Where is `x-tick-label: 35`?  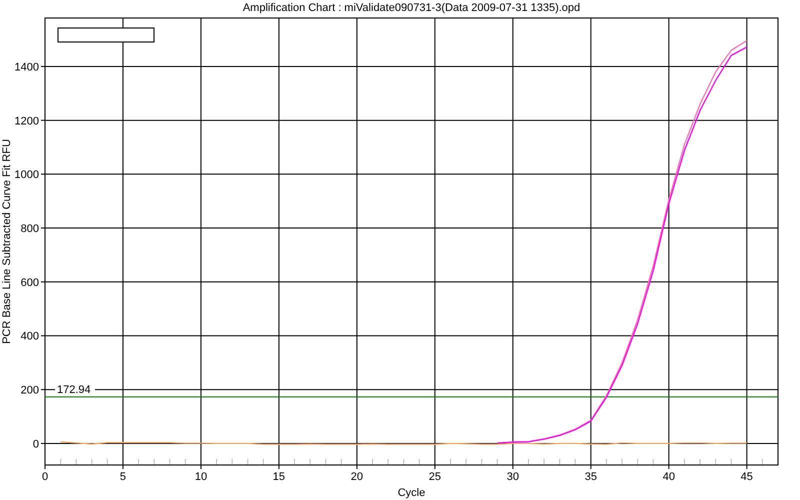
x-tick-label: 35 is located at coordinates (590, 477).